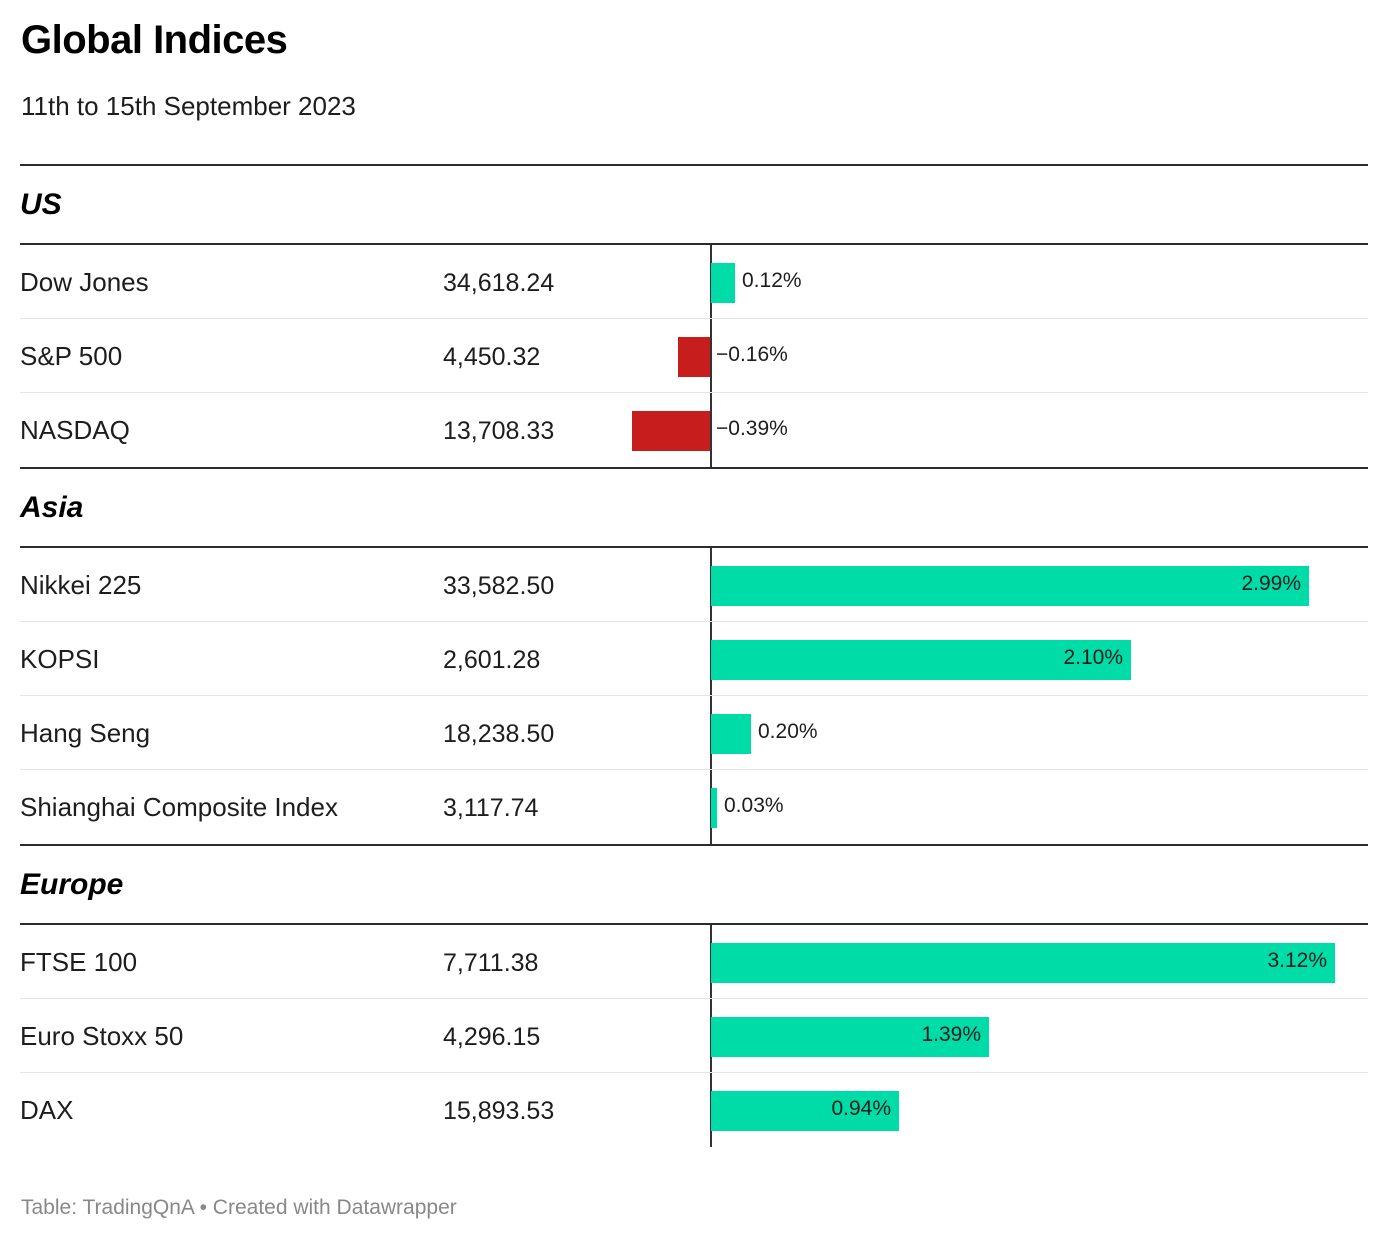 Image resolution: width=1388 pixels, height=1242 pixels. I want to click on change-label: 0.94%, so click(861, 1108).